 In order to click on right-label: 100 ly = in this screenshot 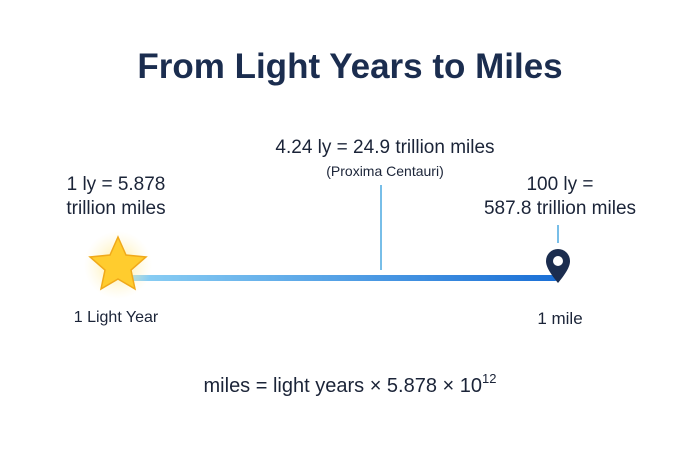, I will do `click(559, 184)`.